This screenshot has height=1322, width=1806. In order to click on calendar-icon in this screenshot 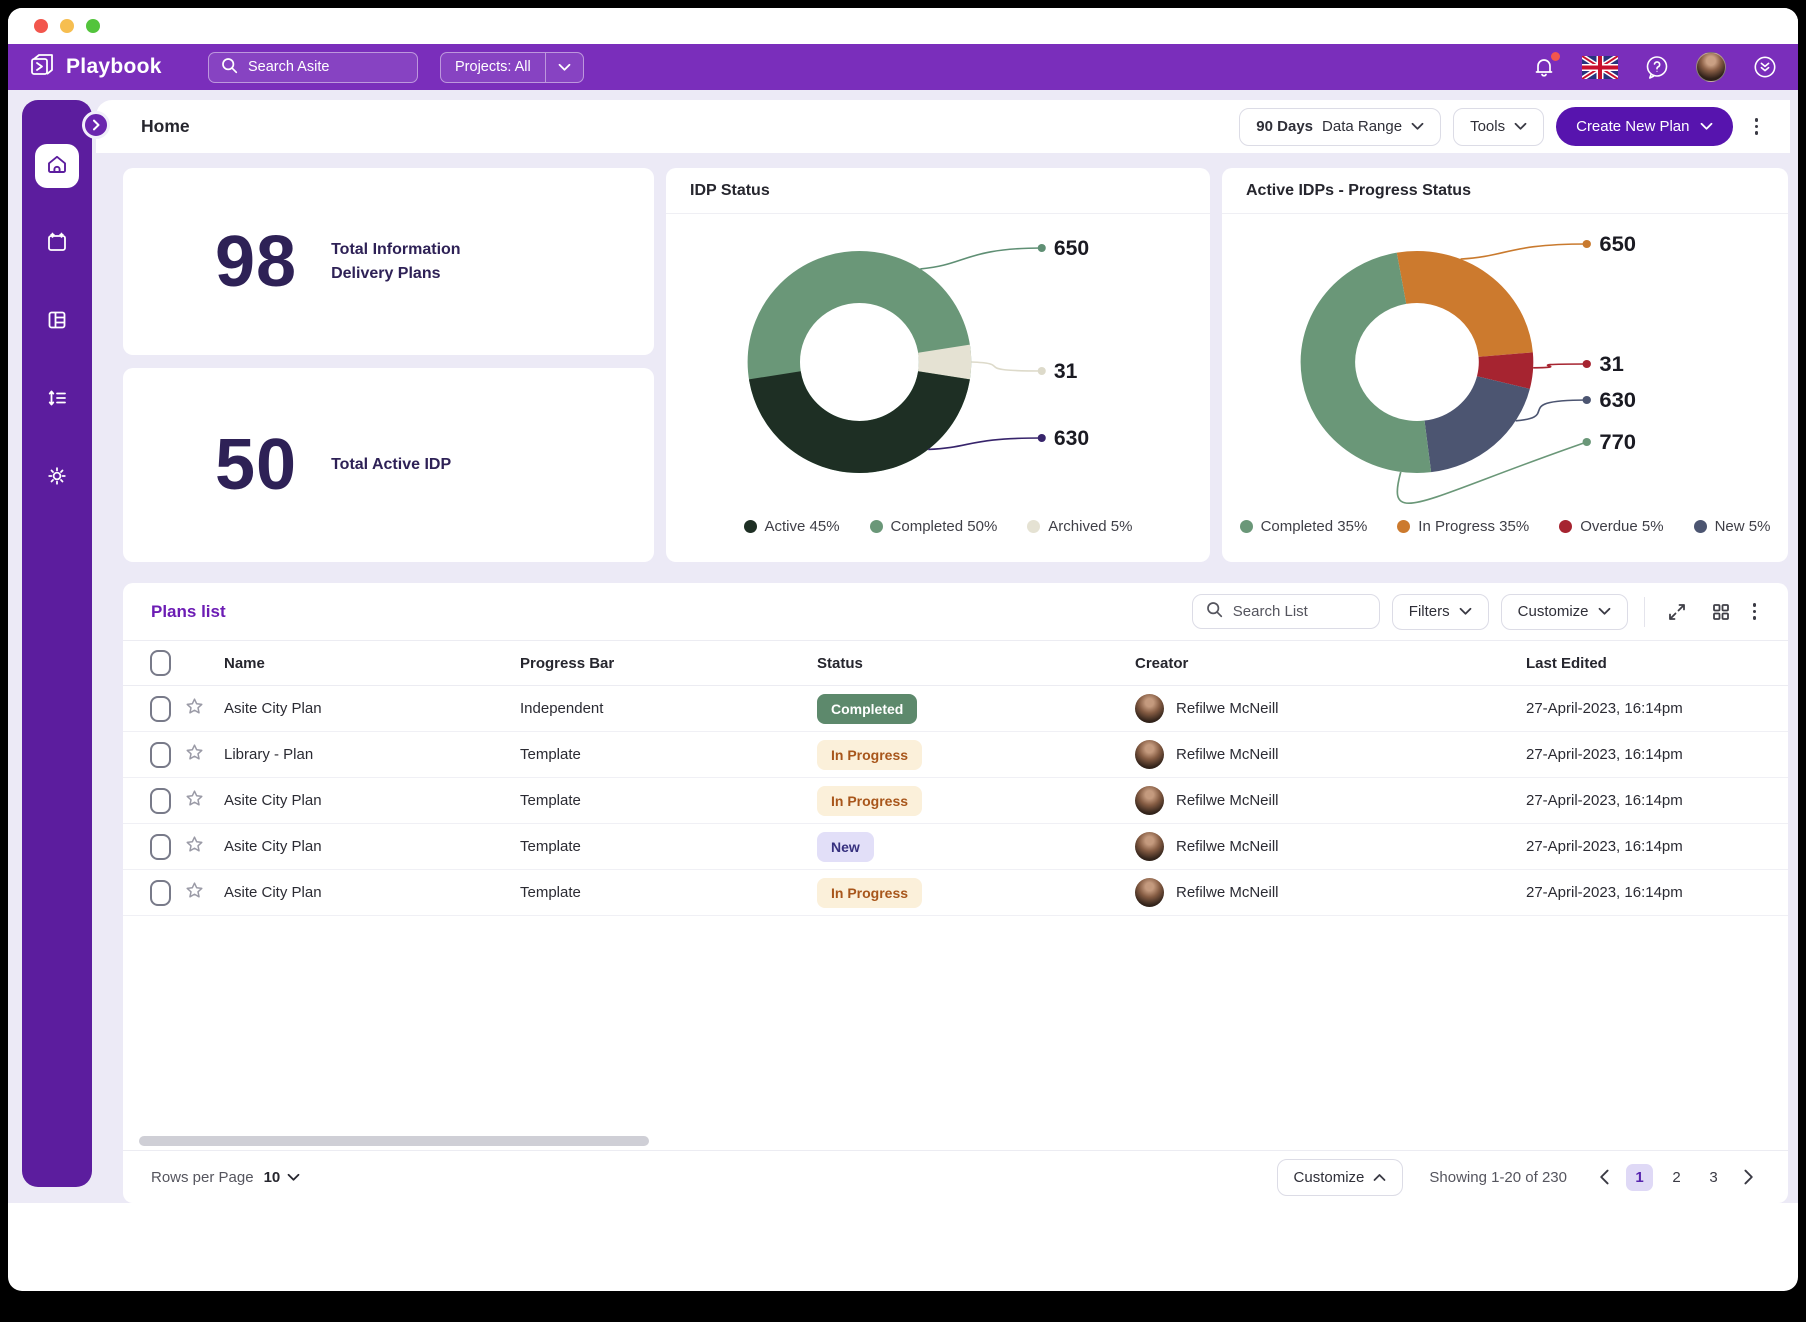, I will do `click(57, 244)`.